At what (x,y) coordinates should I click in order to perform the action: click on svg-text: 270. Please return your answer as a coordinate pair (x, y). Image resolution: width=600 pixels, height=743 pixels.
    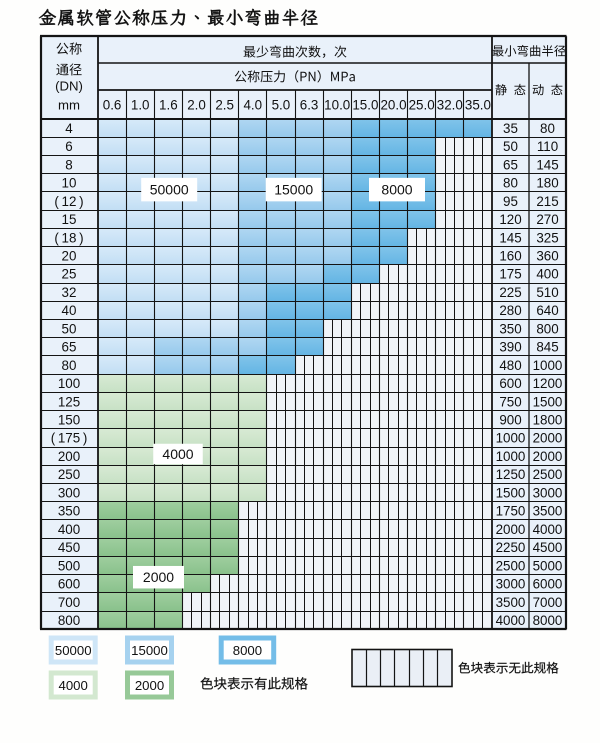
    Looking at the image, I should click on (547, 219).